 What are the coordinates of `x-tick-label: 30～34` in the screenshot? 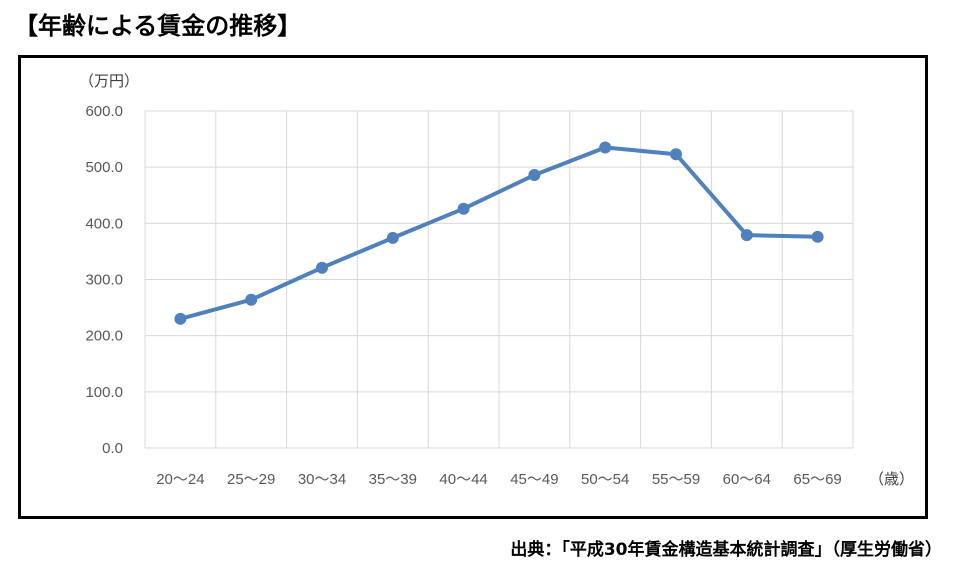 It's located at (322, 479).